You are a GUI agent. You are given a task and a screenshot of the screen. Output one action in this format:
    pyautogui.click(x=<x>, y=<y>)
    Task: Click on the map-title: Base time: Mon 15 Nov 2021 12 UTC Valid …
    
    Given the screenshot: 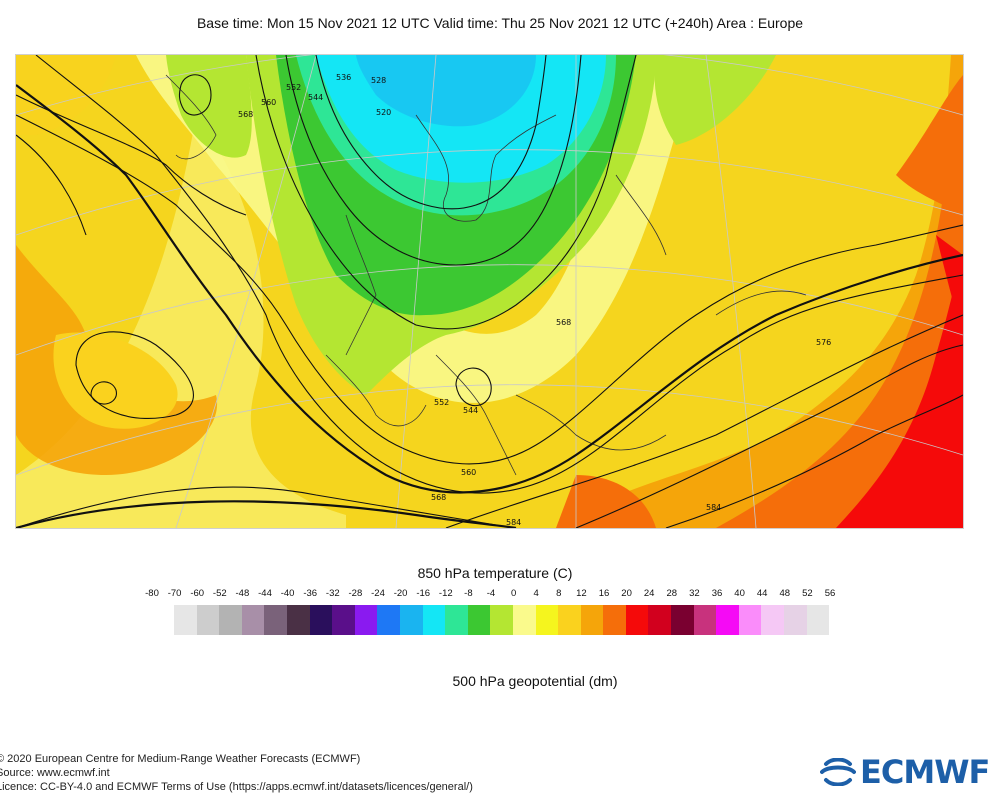 What is the action you would take?
    pyautogui.click(x=500, y=23)
    